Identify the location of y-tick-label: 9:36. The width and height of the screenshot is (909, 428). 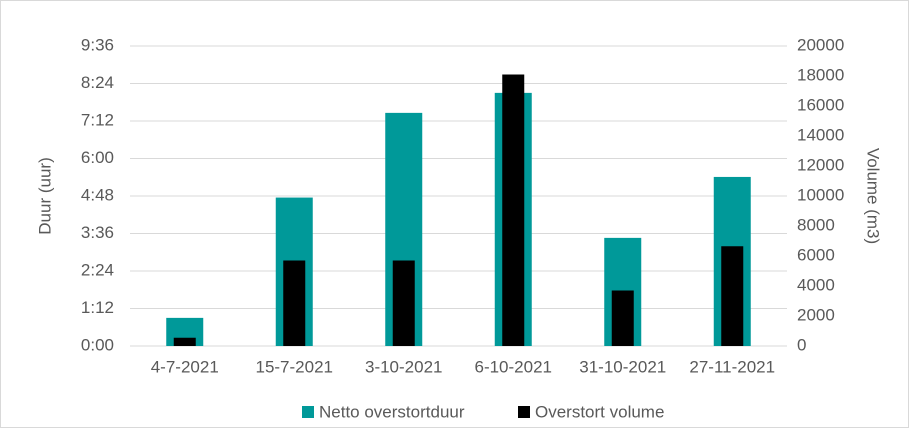
(97, 44).